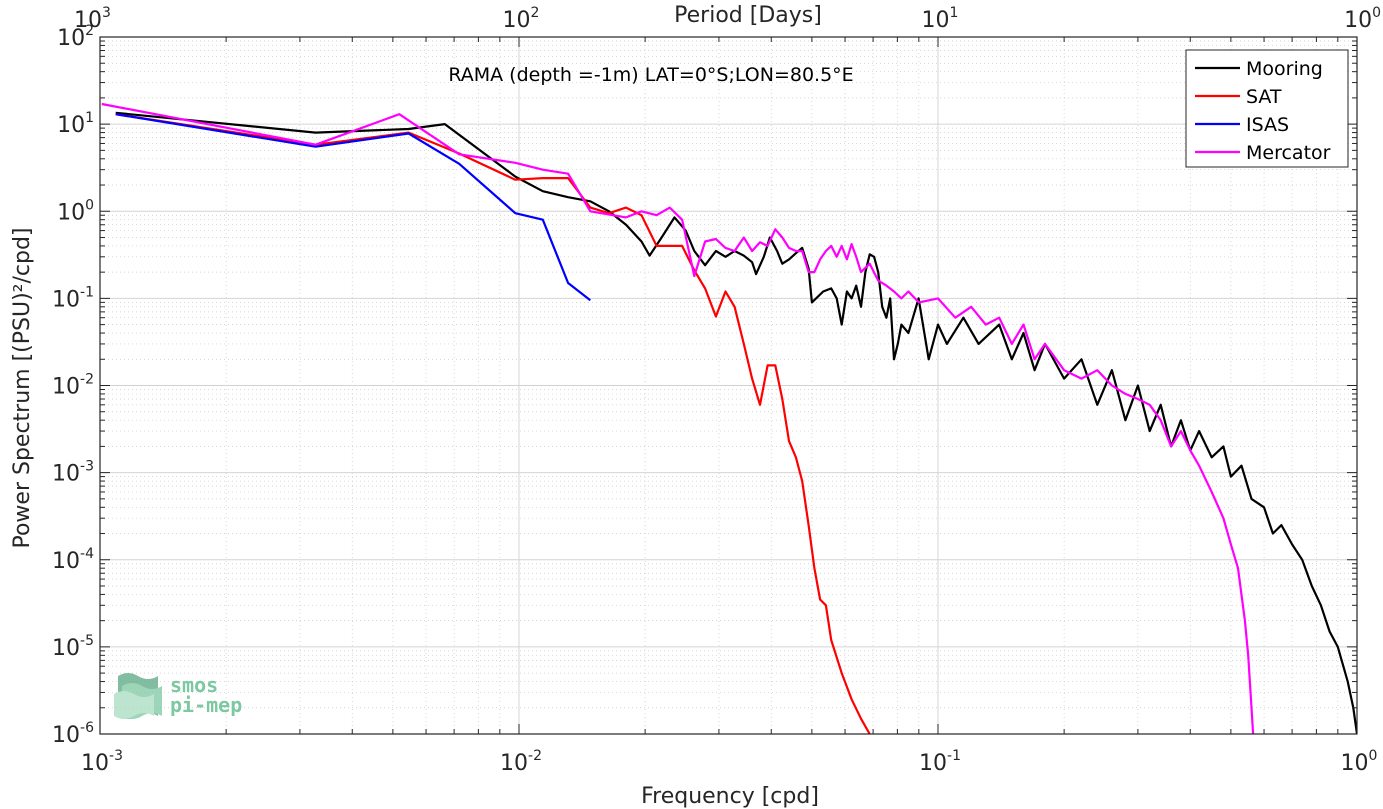  Describe the element at coordinates (650, 75) in the screenshot. I see `chart-title: RAMA (depth =-1m) LAT=0°S;LON=80.5°E` at that location.